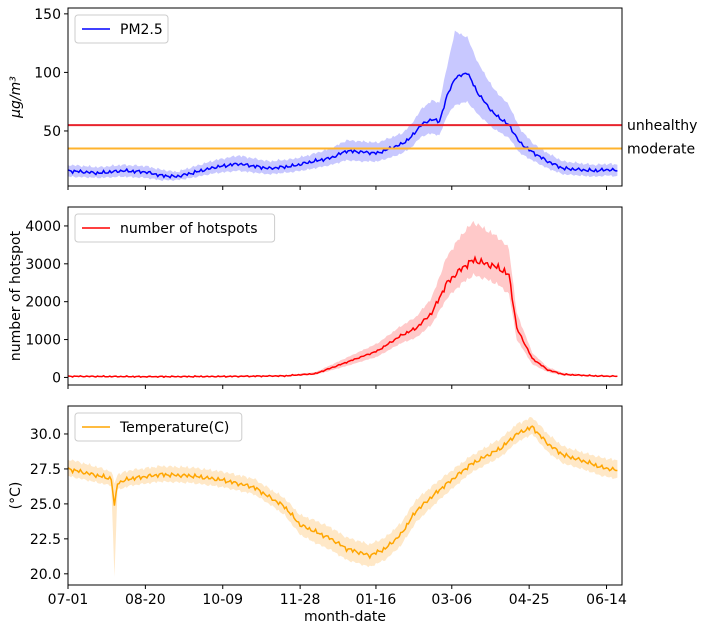 This screenshot has height=631, width=704. What do you see at coordinates (45, 540) in the screenshot?
I see `y-tick-label: 22.5` at bounding box center [45, 540].